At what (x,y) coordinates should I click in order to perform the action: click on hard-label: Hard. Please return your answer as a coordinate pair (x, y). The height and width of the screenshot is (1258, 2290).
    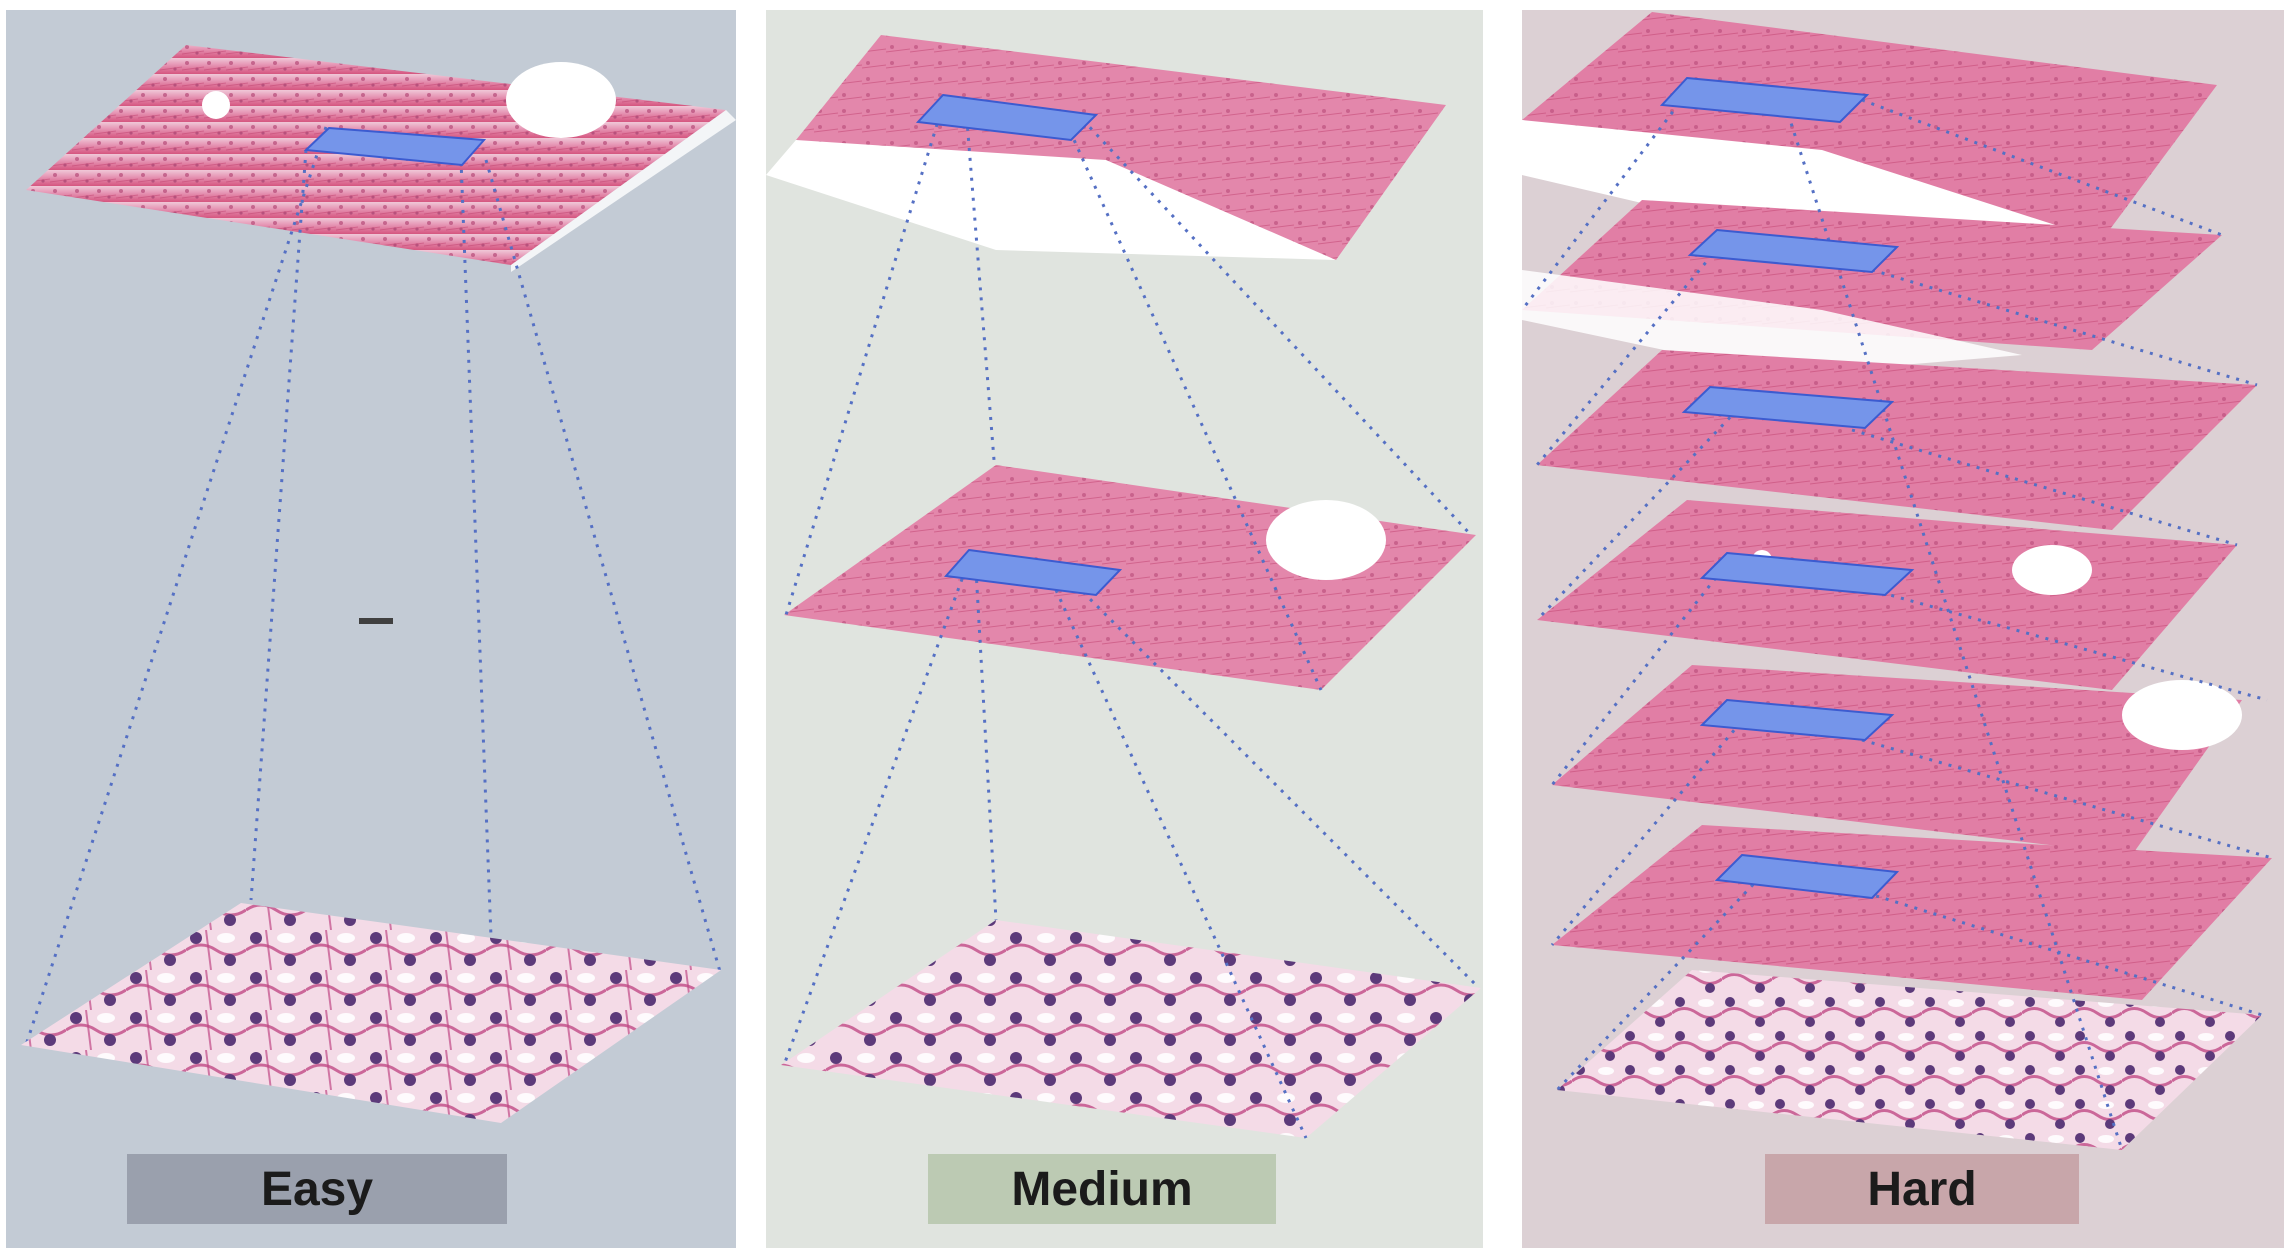
    Looking at the image, I should click on (1922, 1189).